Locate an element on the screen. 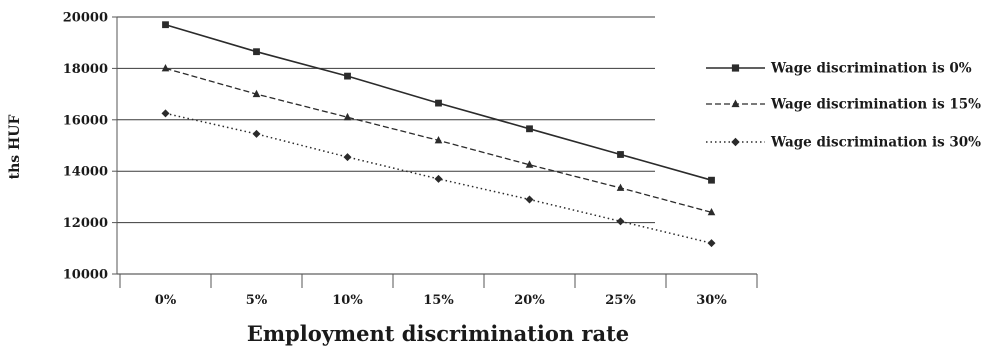 This screenshot has height=358, width=987. legend-item: Wage discrimination is 30% is located at coordinates (843, 143).